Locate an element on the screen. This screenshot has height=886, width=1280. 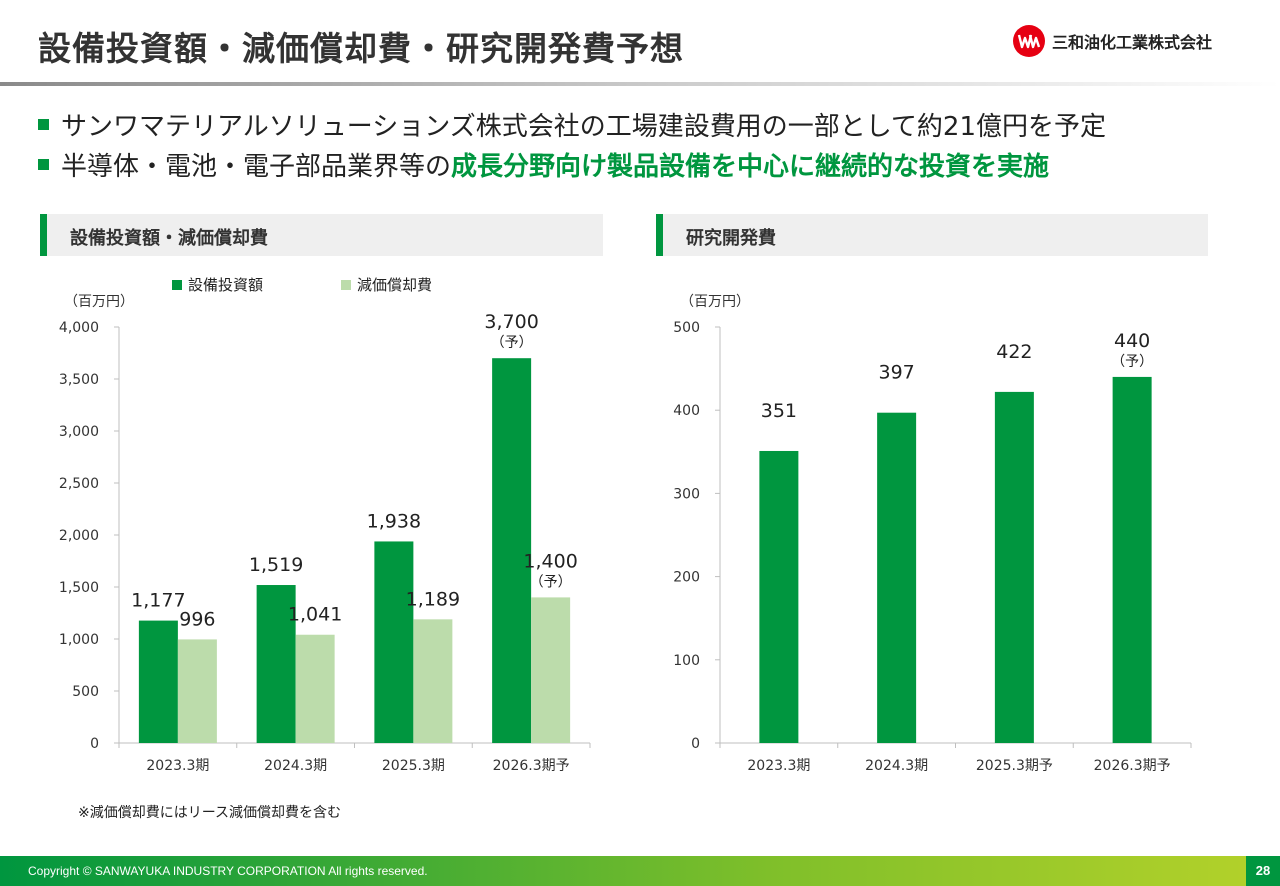
section-header-capex: 設備投資額・減価償却費 is located at coordinates (321, 235).